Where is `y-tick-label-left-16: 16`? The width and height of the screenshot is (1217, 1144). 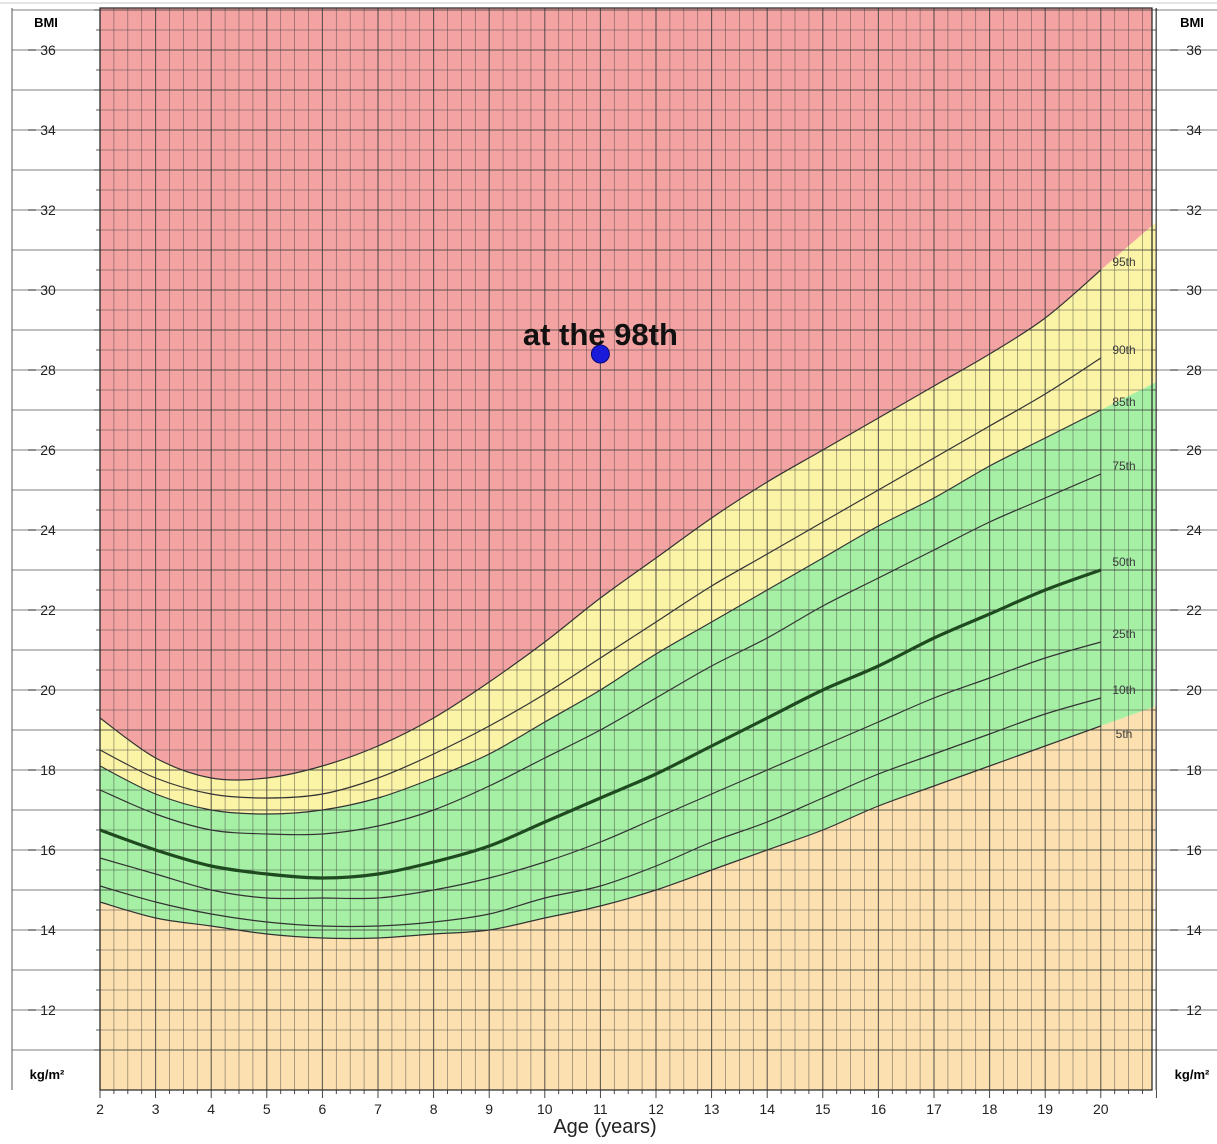 y-tick-label-left-16: 16 is located at coordinates (48, 850).